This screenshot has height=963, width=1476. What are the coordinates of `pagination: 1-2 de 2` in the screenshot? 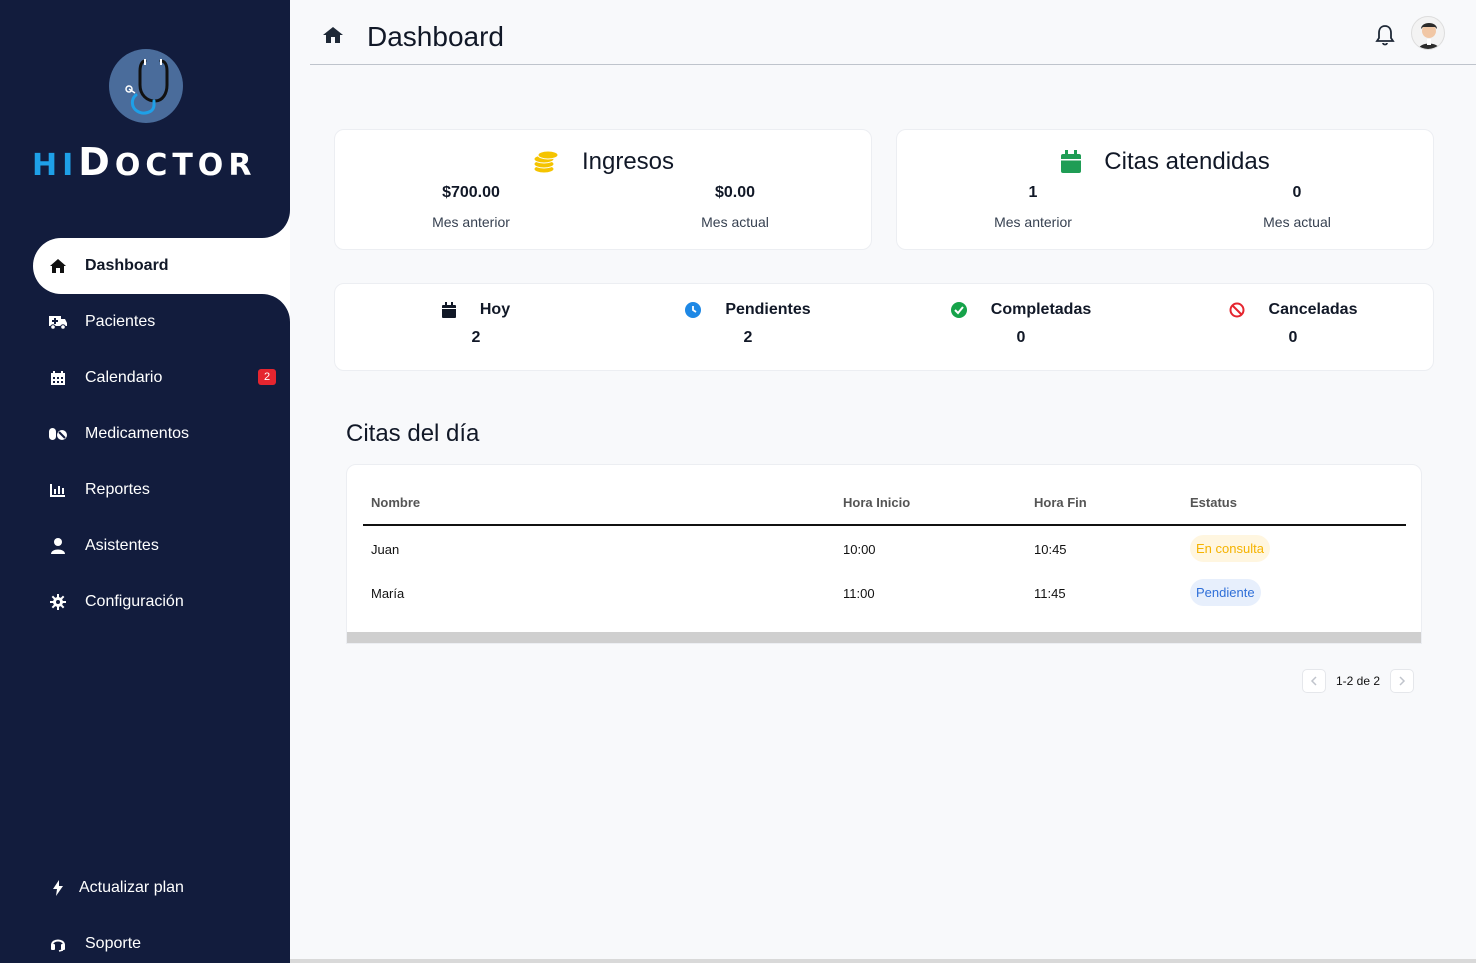 It's located at (1358, 681).